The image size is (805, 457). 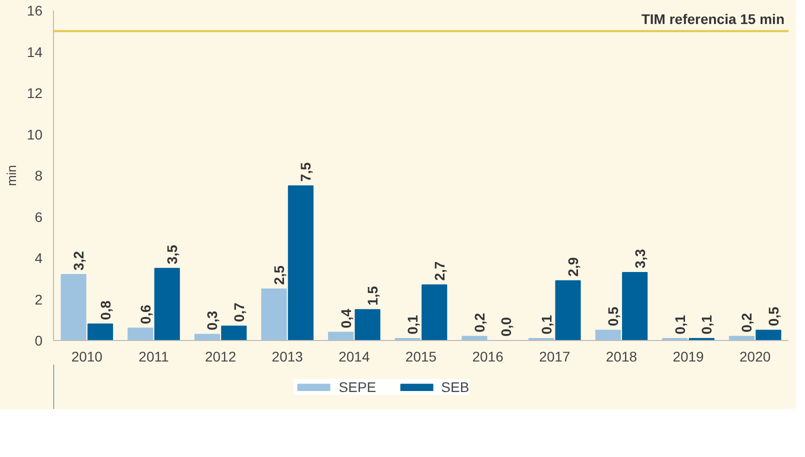 I want to click on data-label: 0,0, so click(x=506, y=326).